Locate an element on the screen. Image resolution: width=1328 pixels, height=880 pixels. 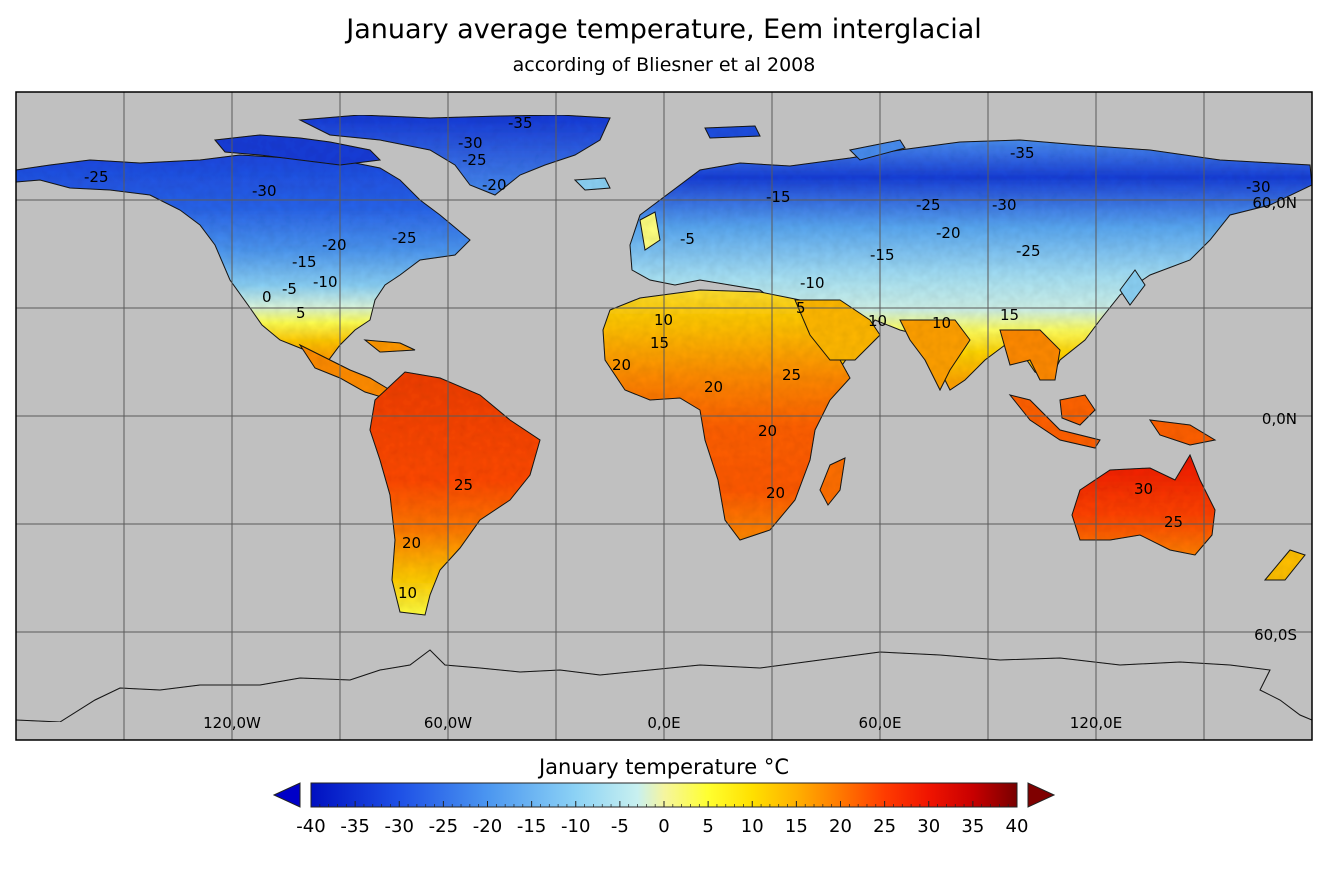
lon-label-120w: 120,0W is located at coordinates (232, 723).